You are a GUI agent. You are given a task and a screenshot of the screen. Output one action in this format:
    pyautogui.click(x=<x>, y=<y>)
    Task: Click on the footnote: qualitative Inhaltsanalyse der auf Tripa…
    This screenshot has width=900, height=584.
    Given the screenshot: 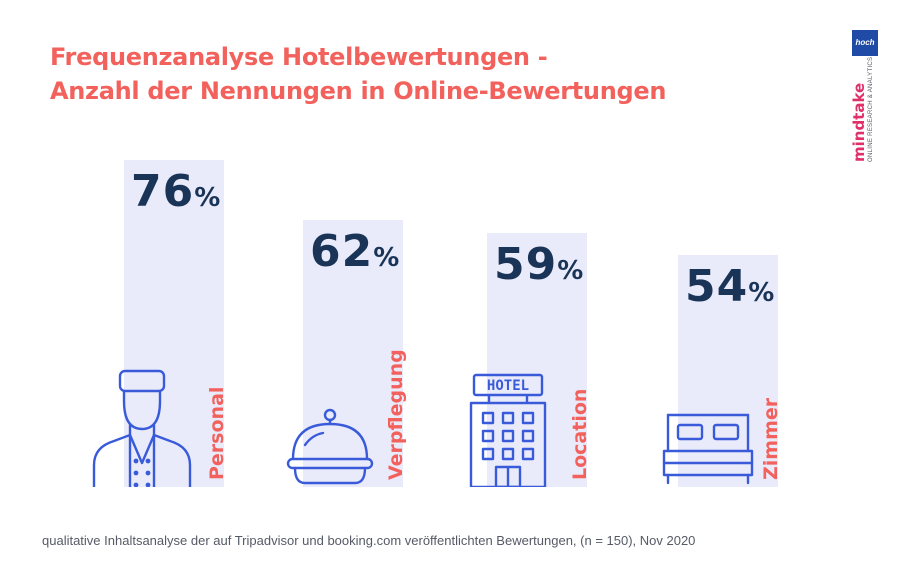 What is the action you would take?
    pyautogui.click(x=369, y=540)
    